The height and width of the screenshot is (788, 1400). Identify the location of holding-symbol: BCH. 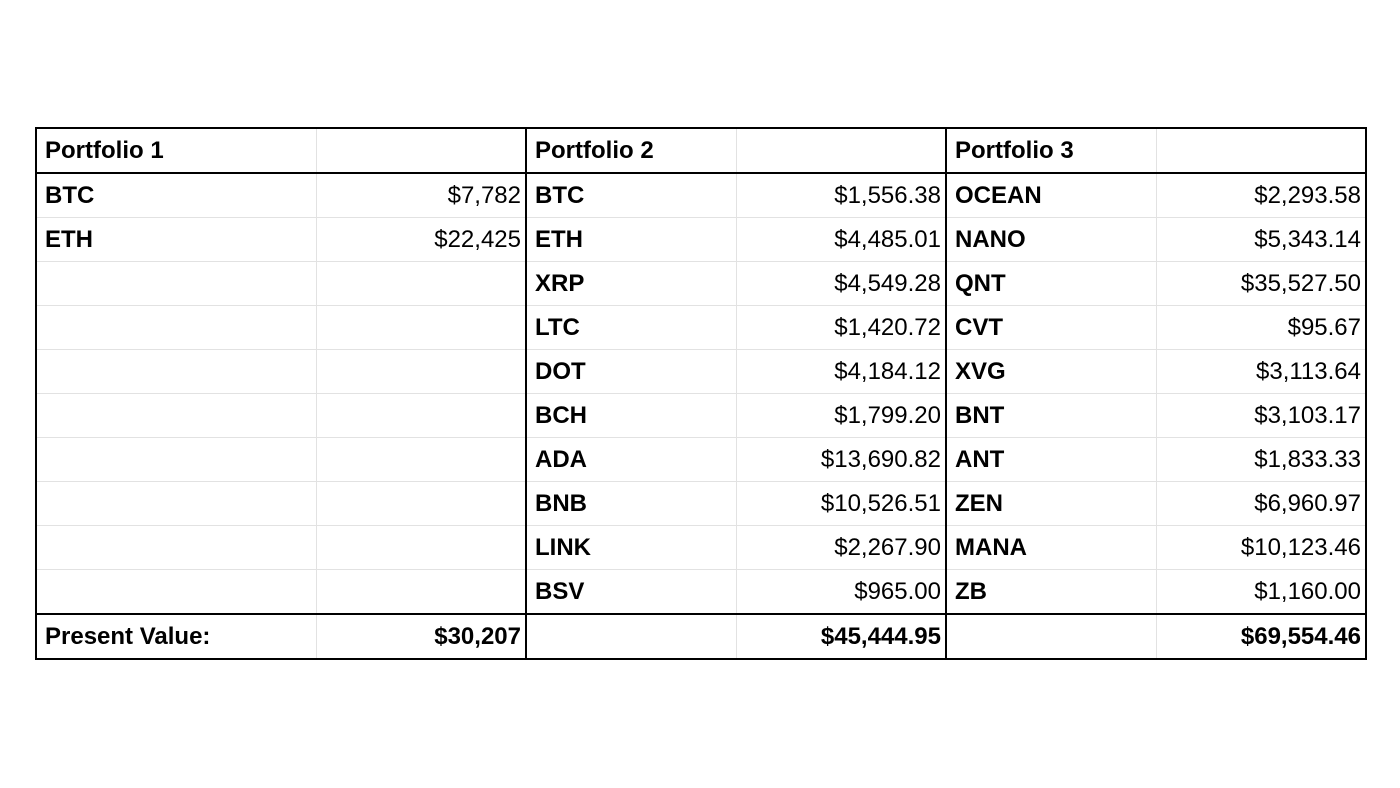
(630, 415).